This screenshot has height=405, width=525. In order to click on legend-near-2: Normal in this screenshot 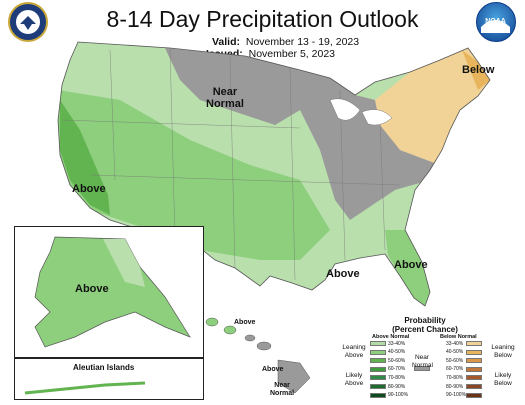, I will do `click(422, 365)`.